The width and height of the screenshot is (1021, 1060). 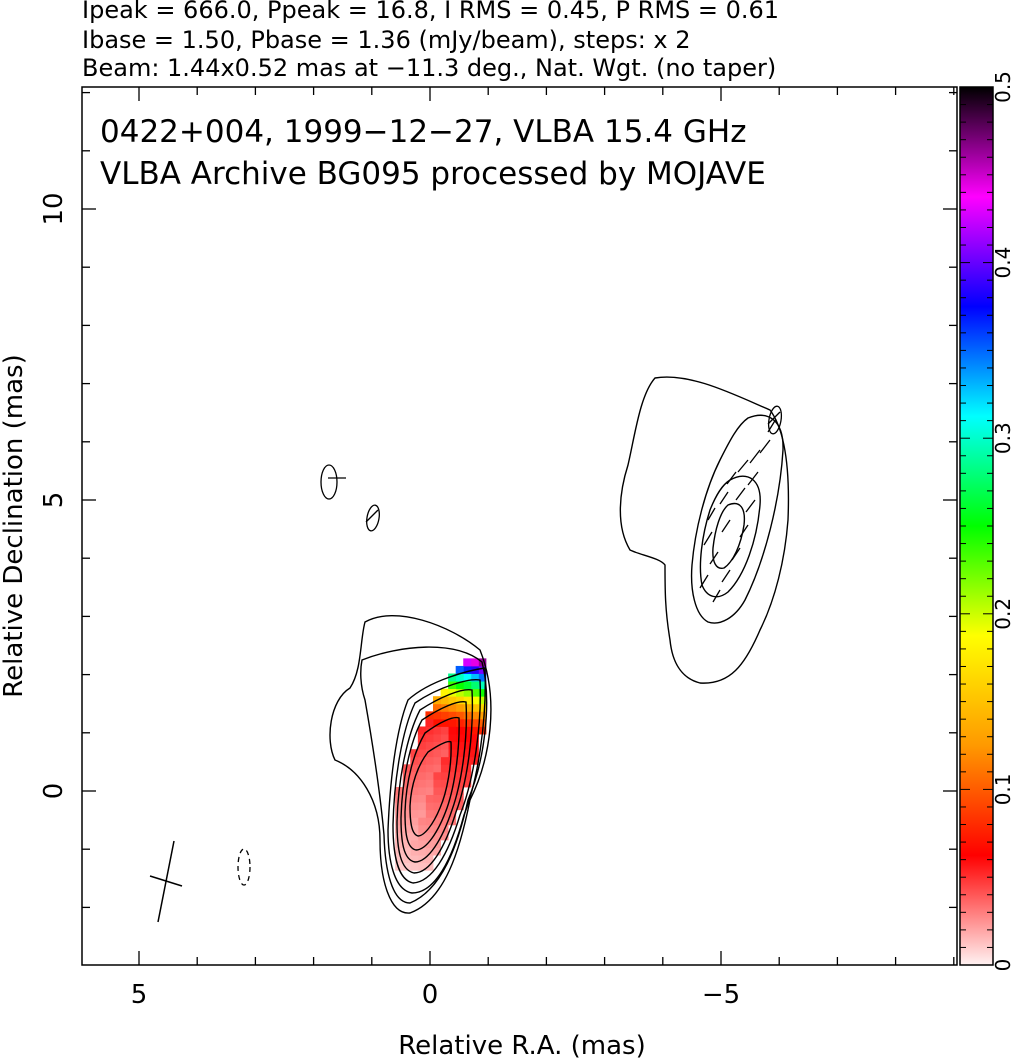 What do you see at coordinates (721, 995) in the screenshot?
I see `x-tick-label: −5` at bounding box center [721, 995].